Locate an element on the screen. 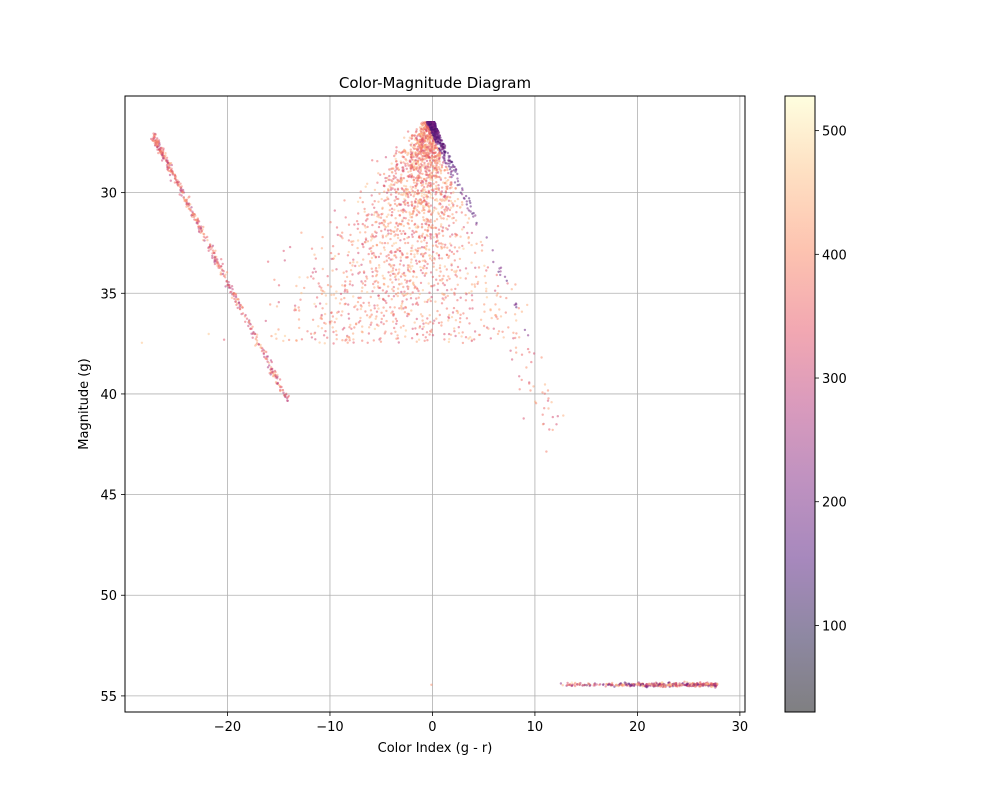 Image resolution: width=1000 pixels, height=800 pixels. x-tick-label: −10 is located at coordinates (329, 727).